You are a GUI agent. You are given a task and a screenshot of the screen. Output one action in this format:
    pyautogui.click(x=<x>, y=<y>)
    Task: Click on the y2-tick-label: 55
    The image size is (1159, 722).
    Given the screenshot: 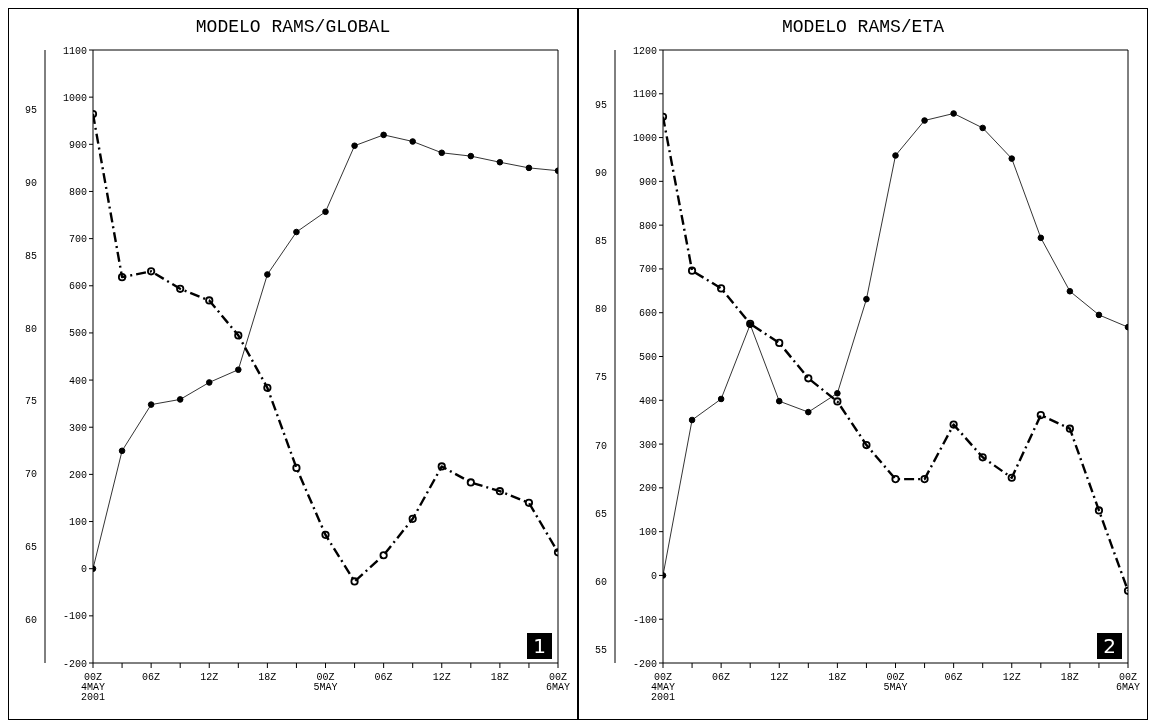 What is the action you would take?
    pyautogui.click(x=600, y=650)
    